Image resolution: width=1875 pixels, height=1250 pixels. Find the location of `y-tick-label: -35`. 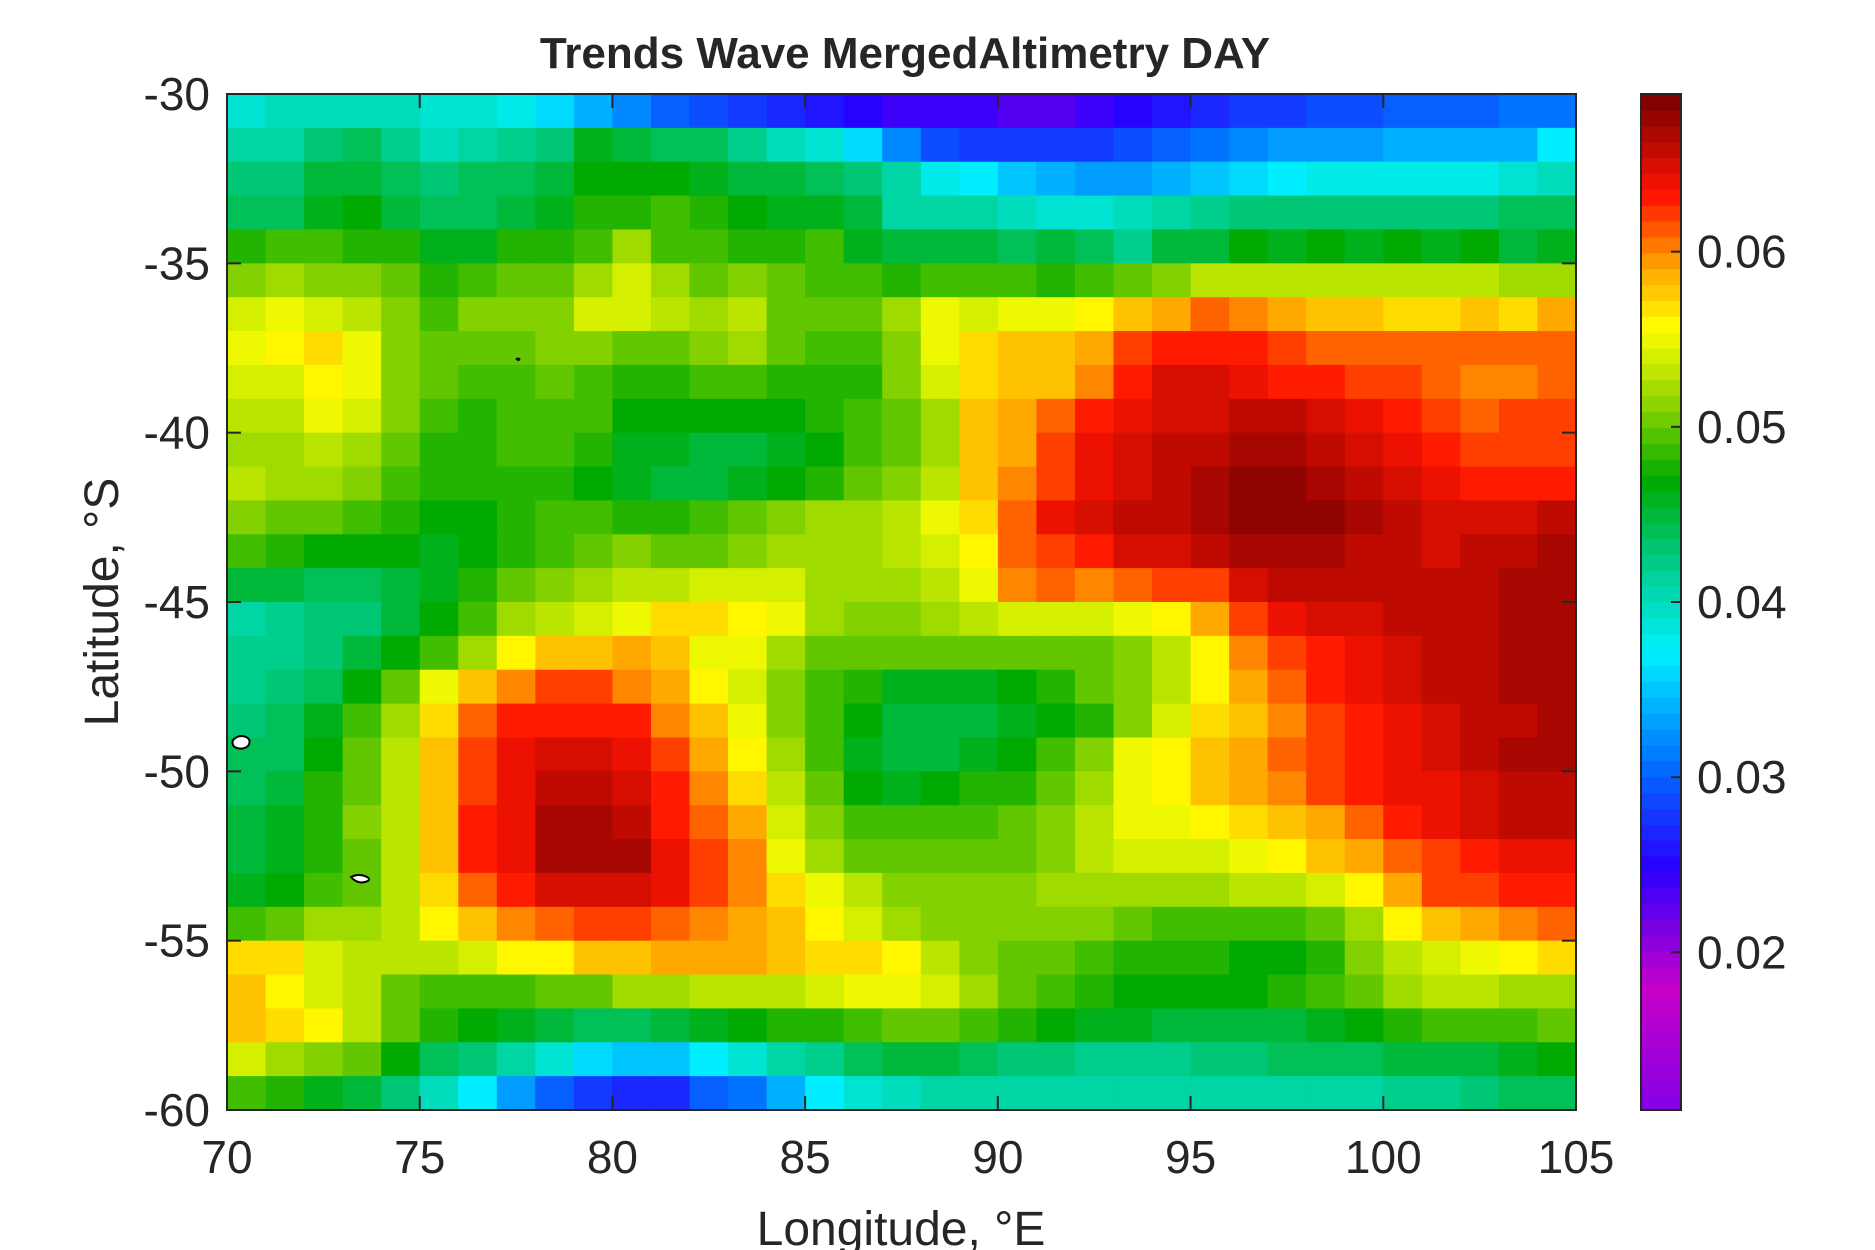

y-tick-label: -35 is located at coordinates (177, 263).